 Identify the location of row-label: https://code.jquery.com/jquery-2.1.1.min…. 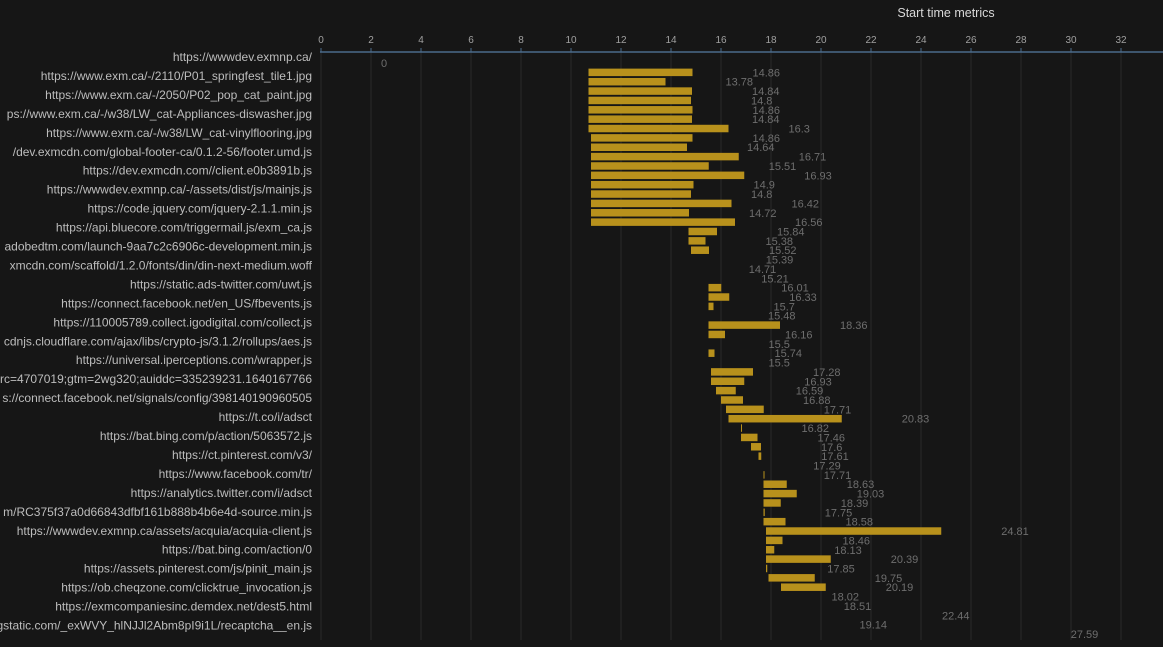
(199, 209).